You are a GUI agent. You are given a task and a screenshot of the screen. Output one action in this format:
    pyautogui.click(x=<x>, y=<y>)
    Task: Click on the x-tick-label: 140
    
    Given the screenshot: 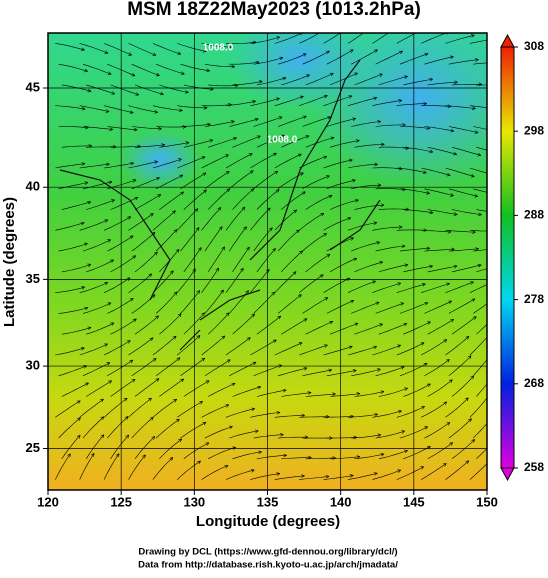 What is the action you would take?
    pyautogui.click(x=341, y=501)
    